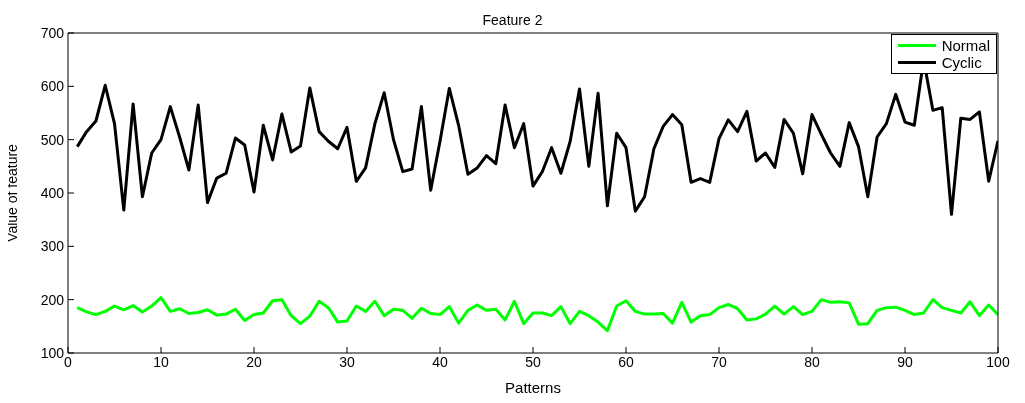  Describe the element at coordinates (533, 387) in the screenshot. I see `x-axis-title: Patterns` at that location.